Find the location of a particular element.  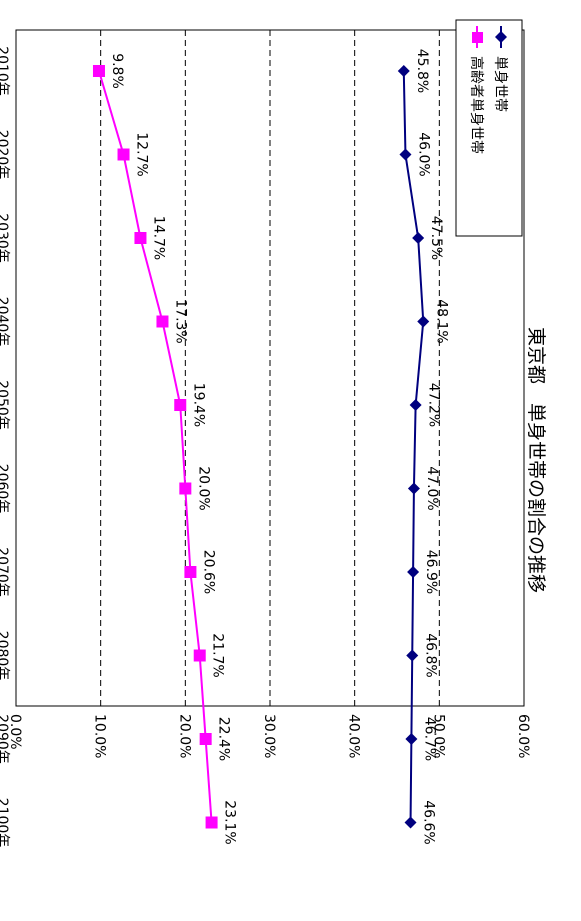

y-tick-label: 50.0% is located at coordinates (438, 736).